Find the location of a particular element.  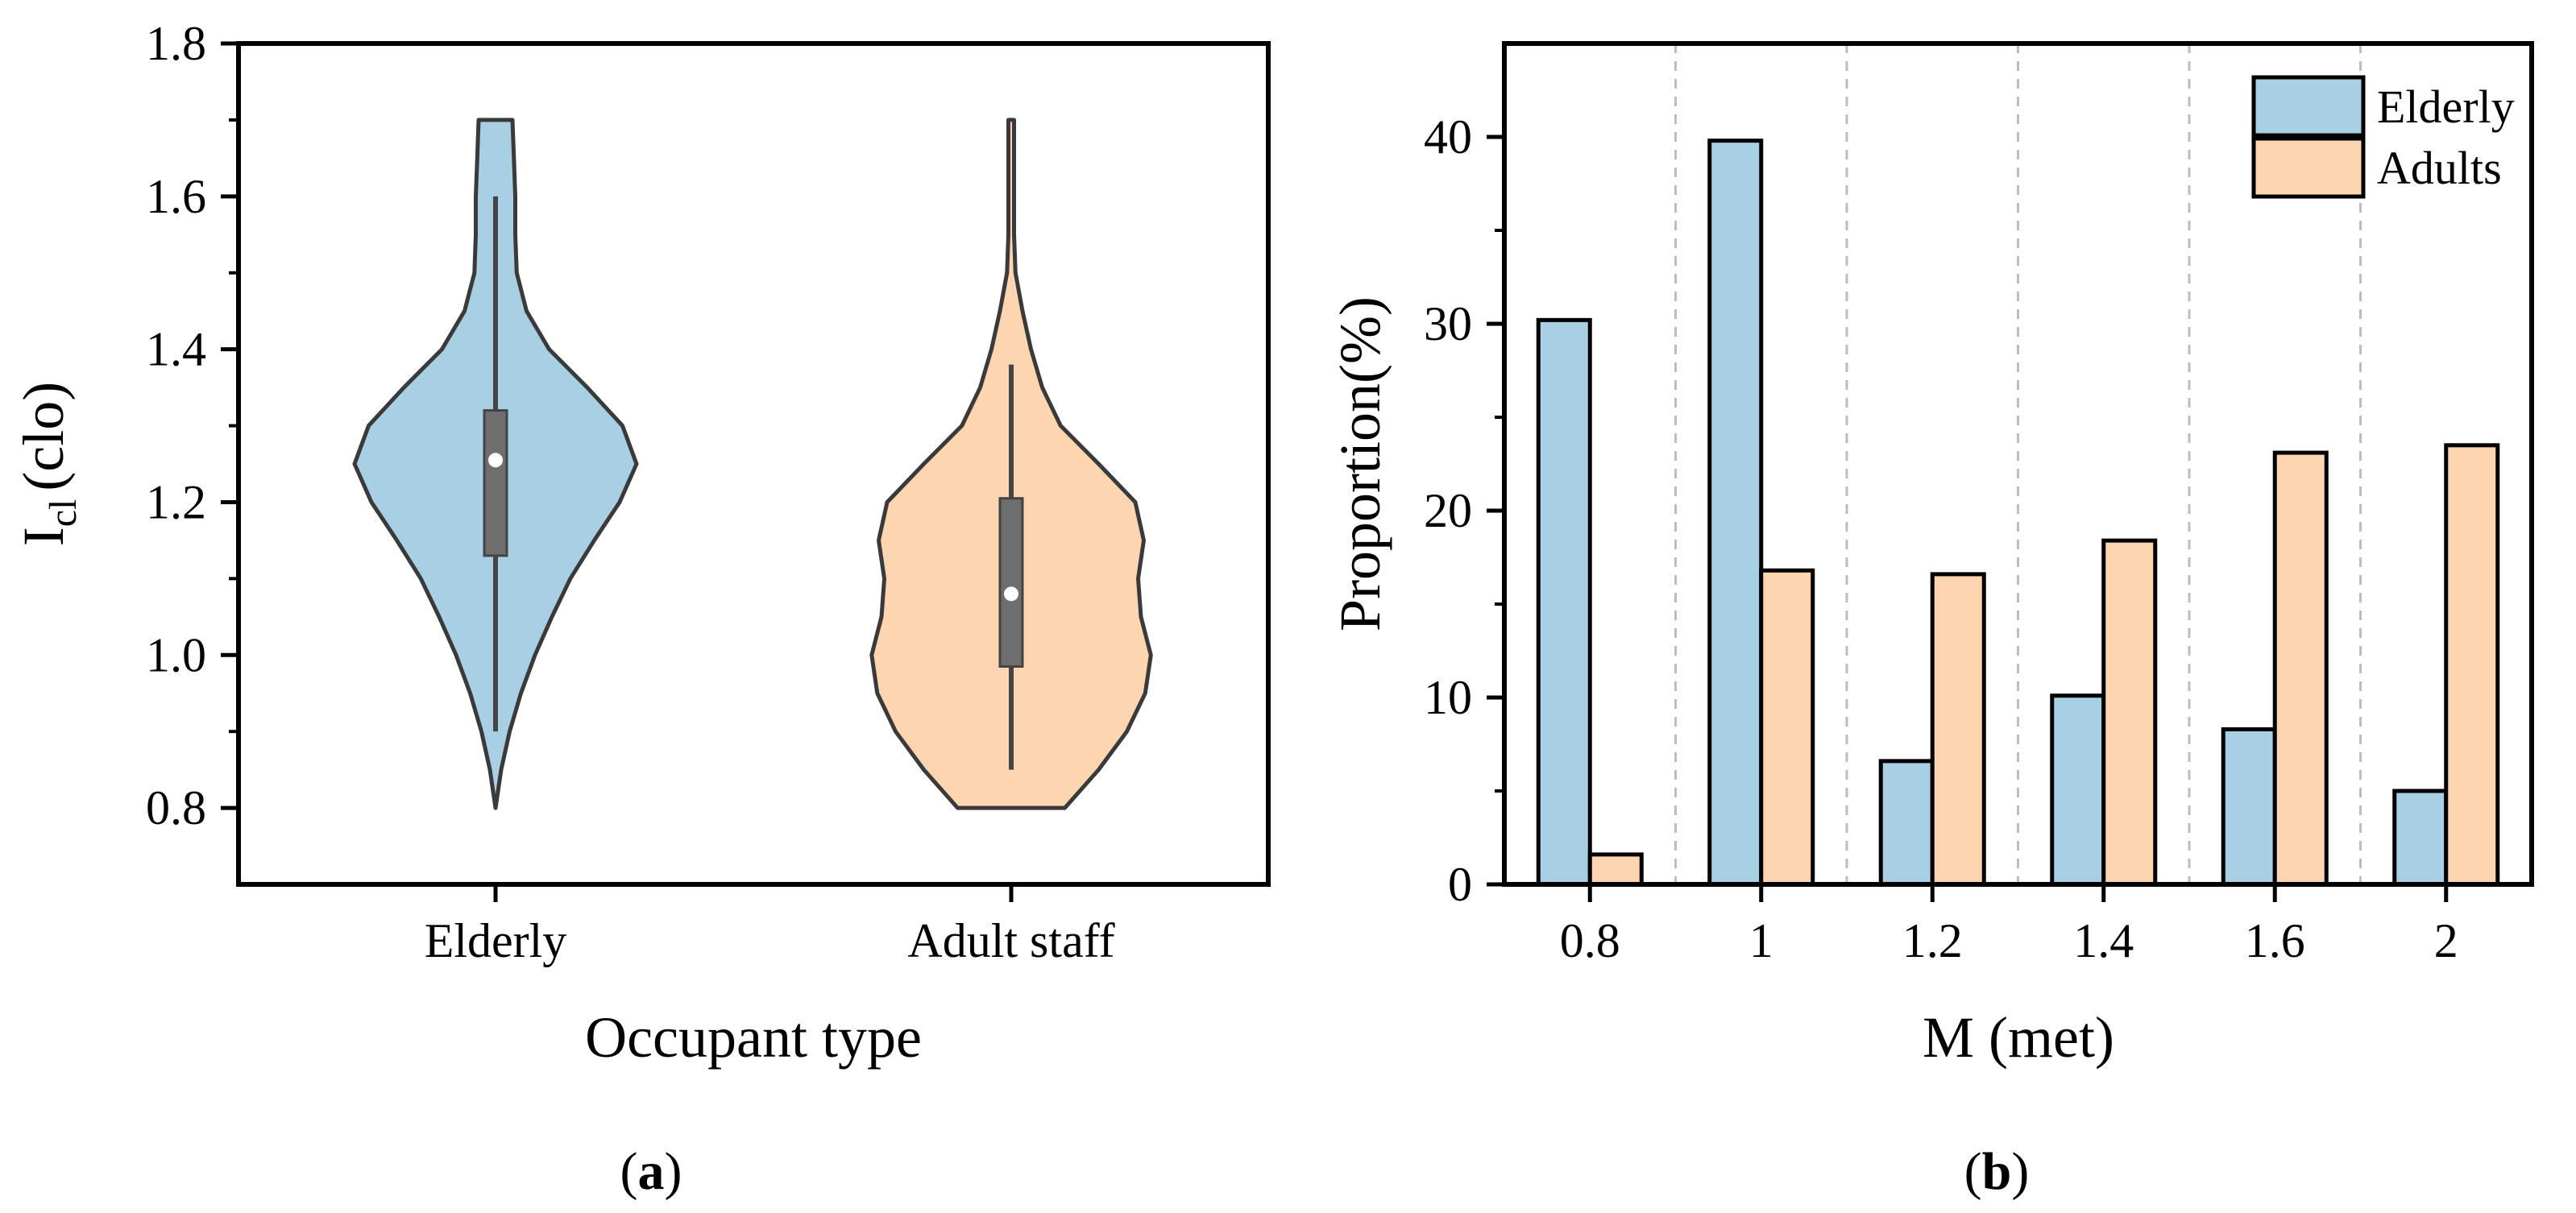

legend-label-elderly: Elderly is located at coordinates (2446, 107).